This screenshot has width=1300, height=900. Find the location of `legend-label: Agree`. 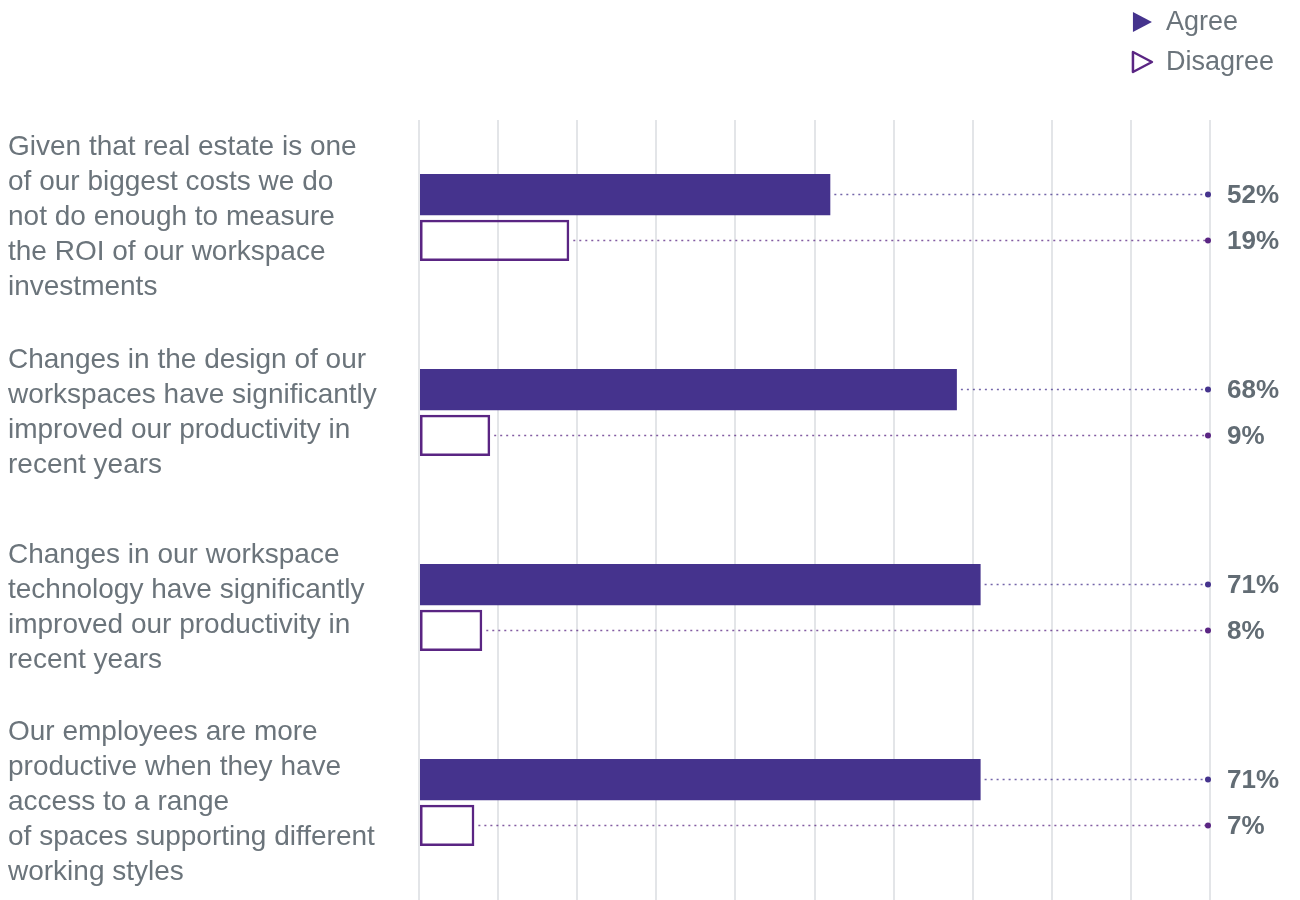

legend-label: Agree is located at coordinates (1202, 21).